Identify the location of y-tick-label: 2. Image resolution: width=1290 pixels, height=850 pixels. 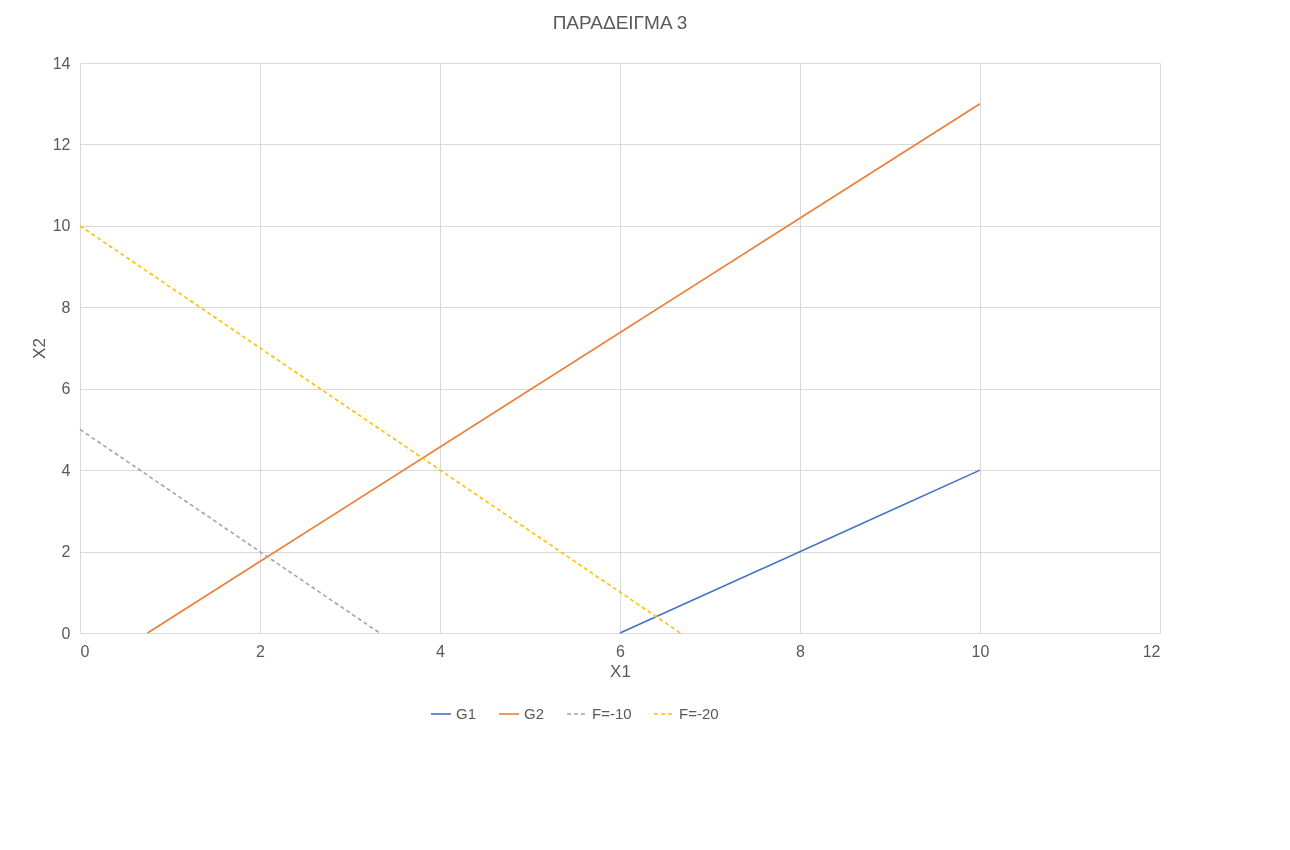
(66, 552).